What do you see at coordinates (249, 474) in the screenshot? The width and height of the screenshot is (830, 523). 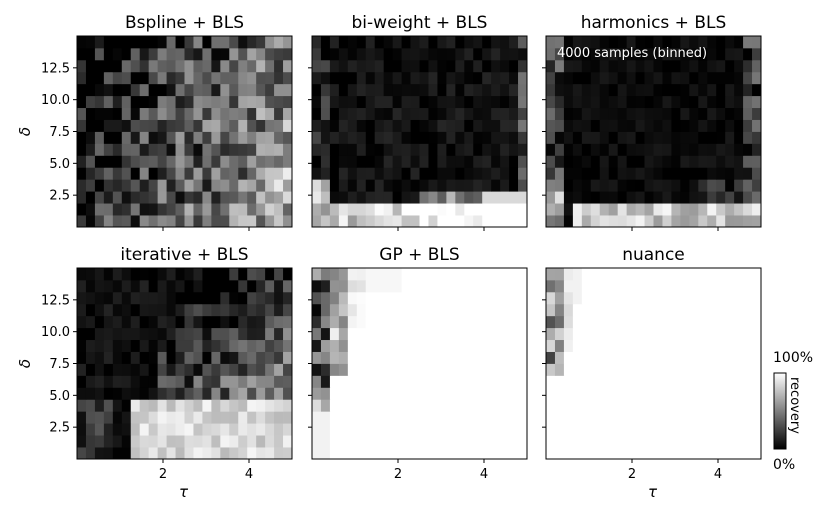 I see `x-tick-label: 4` at bounding box center [249, 474].